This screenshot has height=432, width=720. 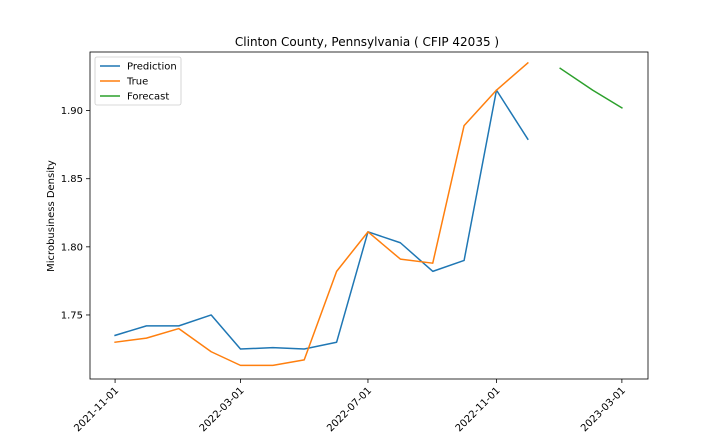 I want to click on y-tick-label: 1.80, so click(x=72, y=247).